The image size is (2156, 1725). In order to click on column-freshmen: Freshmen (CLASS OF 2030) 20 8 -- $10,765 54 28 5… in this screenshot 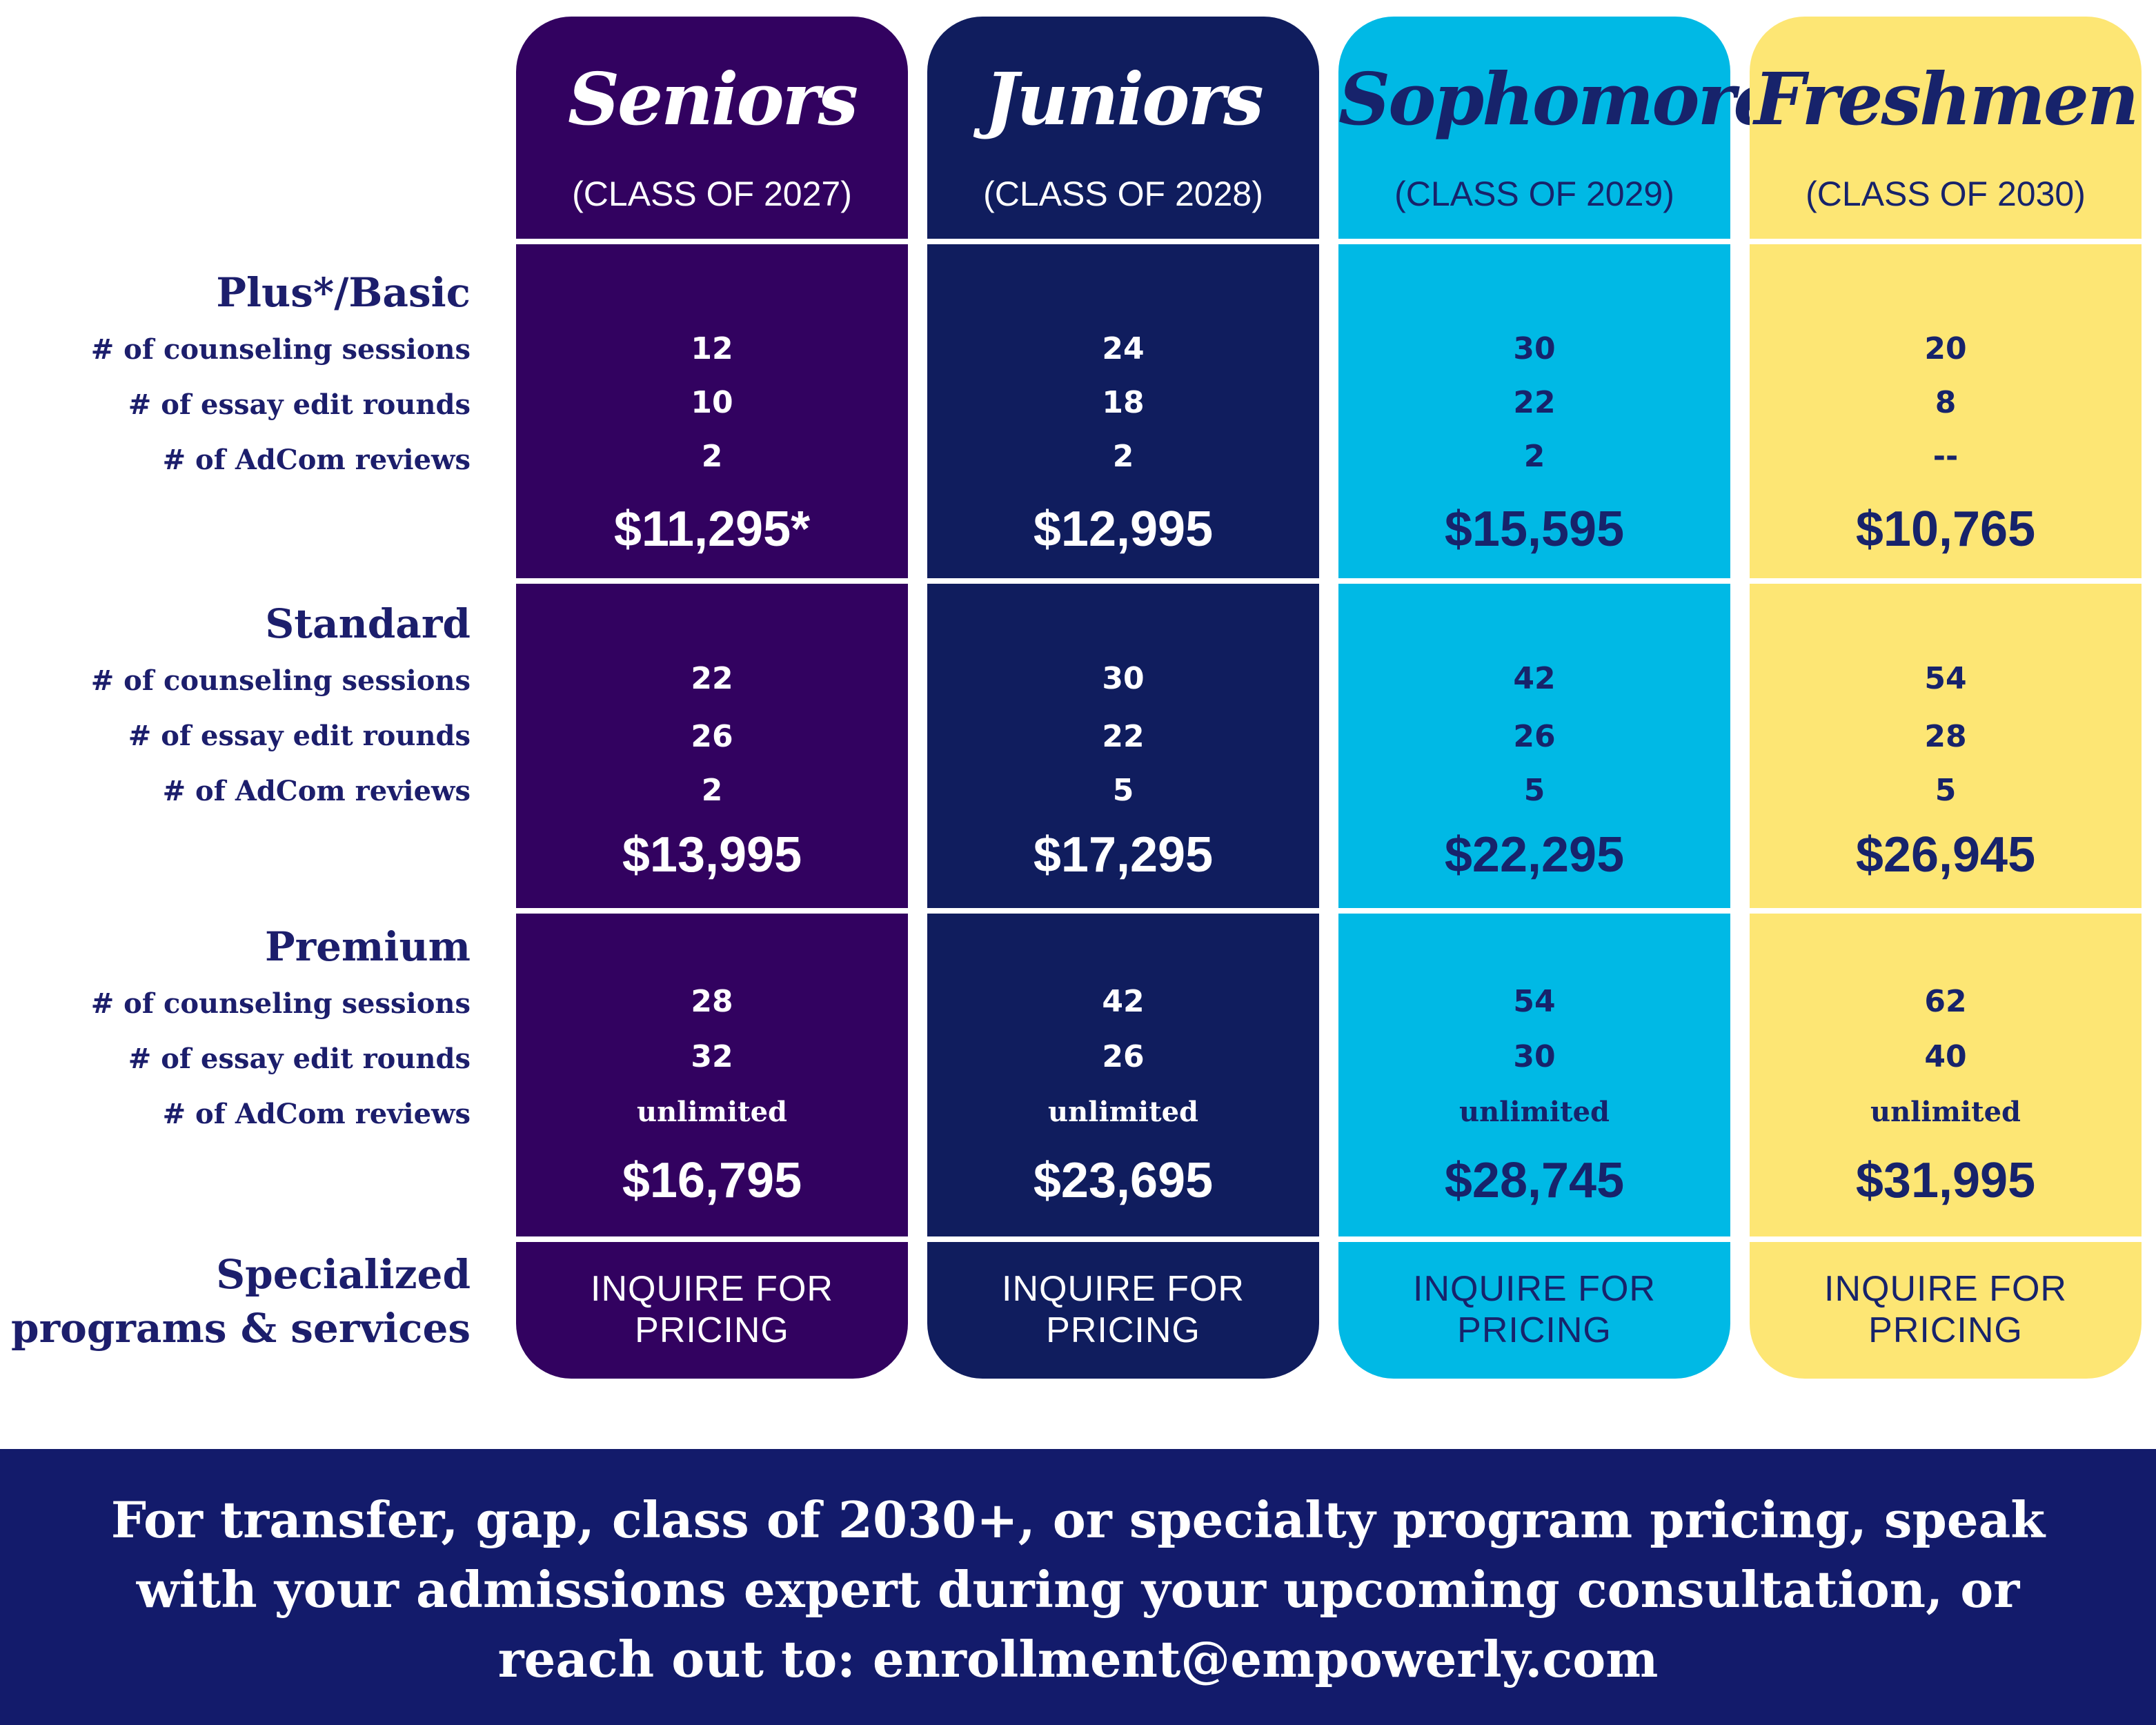, I will do `click(1946, 693)`.